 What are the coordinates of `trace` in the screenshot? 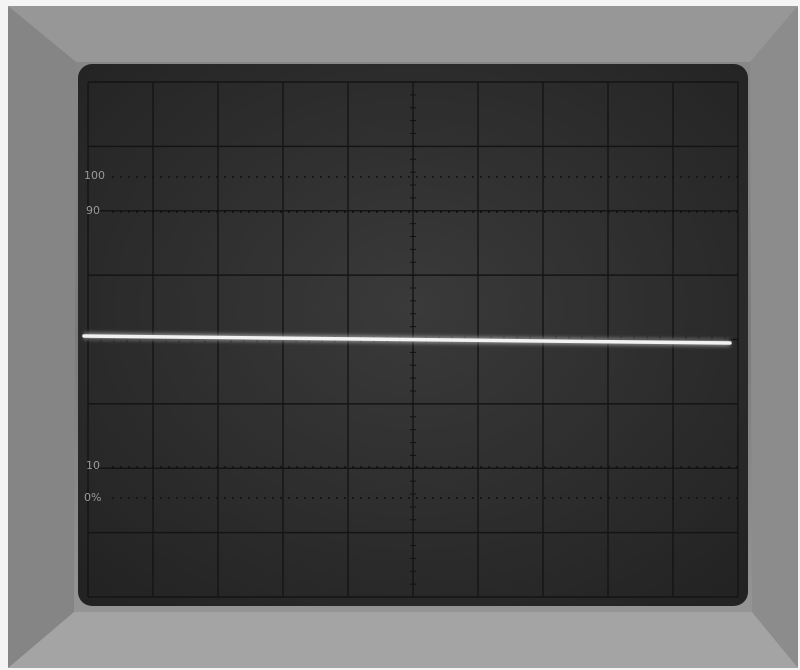 It's located at (407, 339).